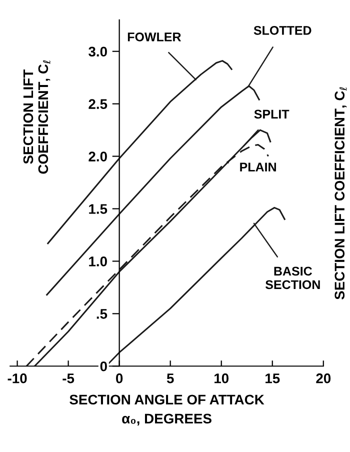  I want to click on y-tick-label: .5, so click(102, 314).